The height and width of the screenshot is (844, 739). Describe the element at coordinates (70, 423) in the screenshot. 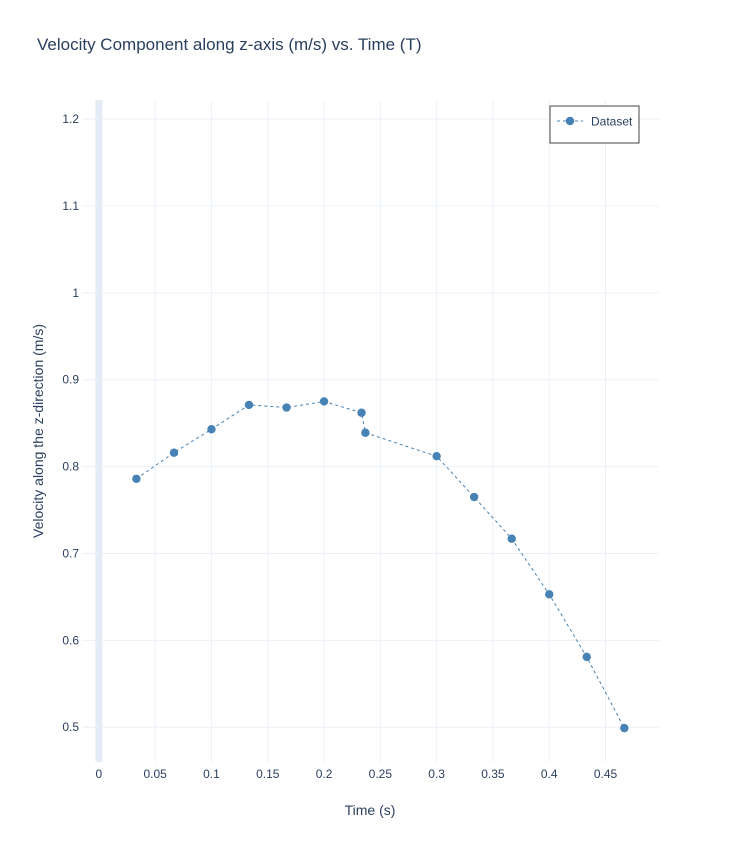

I see `y-axis-ticks: 0.5 0.6 0.7 0.8 0.9 1 1.1 1.2` at that location.